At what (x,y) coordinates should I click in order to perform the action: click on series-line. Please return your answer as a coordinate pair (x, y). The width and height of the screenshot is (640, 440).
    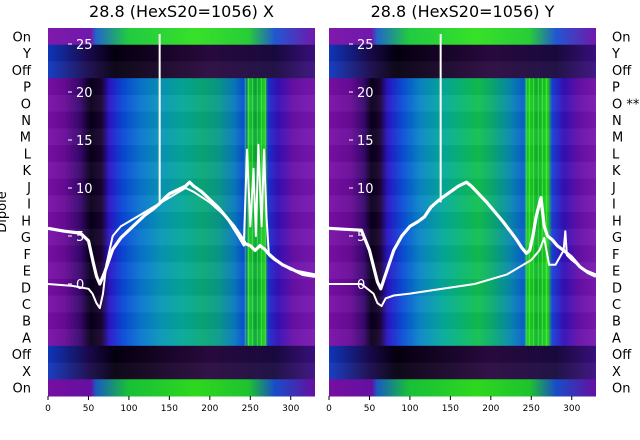
    Looking at the image, I should click on (463, 269).